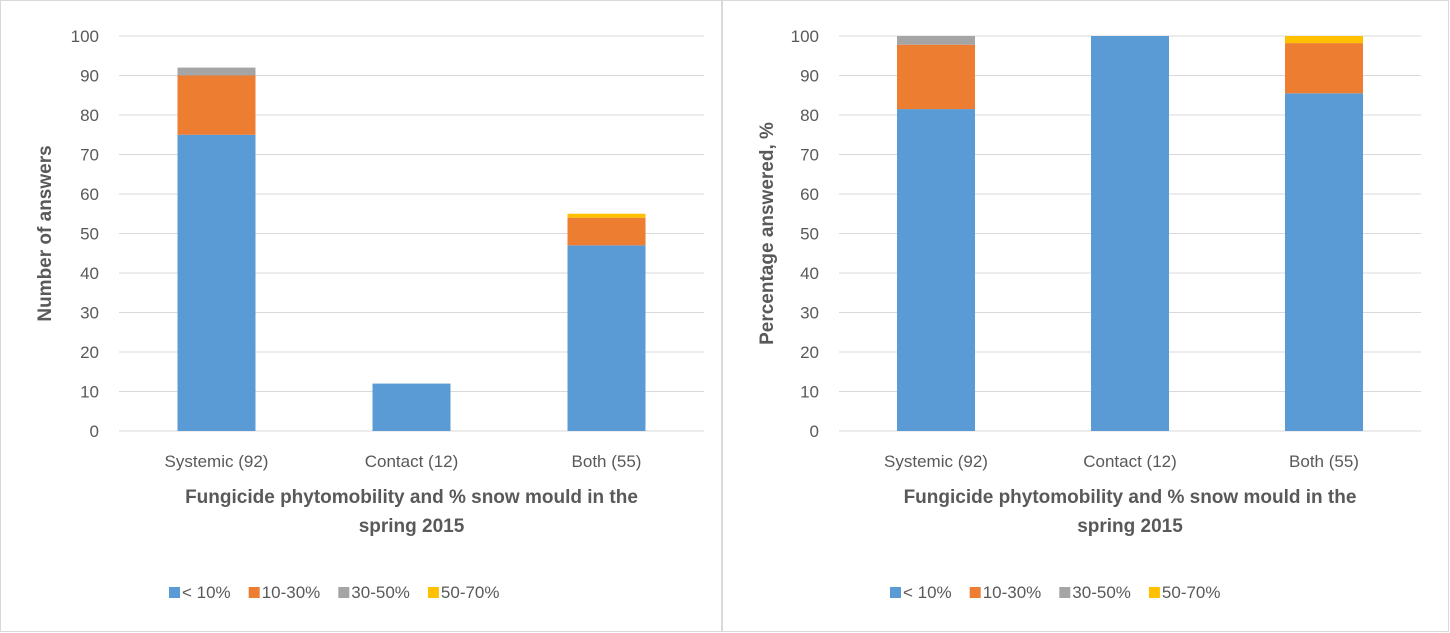 Image resolution: width=1450 pixels, height=633 pixels. I want to click on right-bar-cat0-series0, so click(936, 270).